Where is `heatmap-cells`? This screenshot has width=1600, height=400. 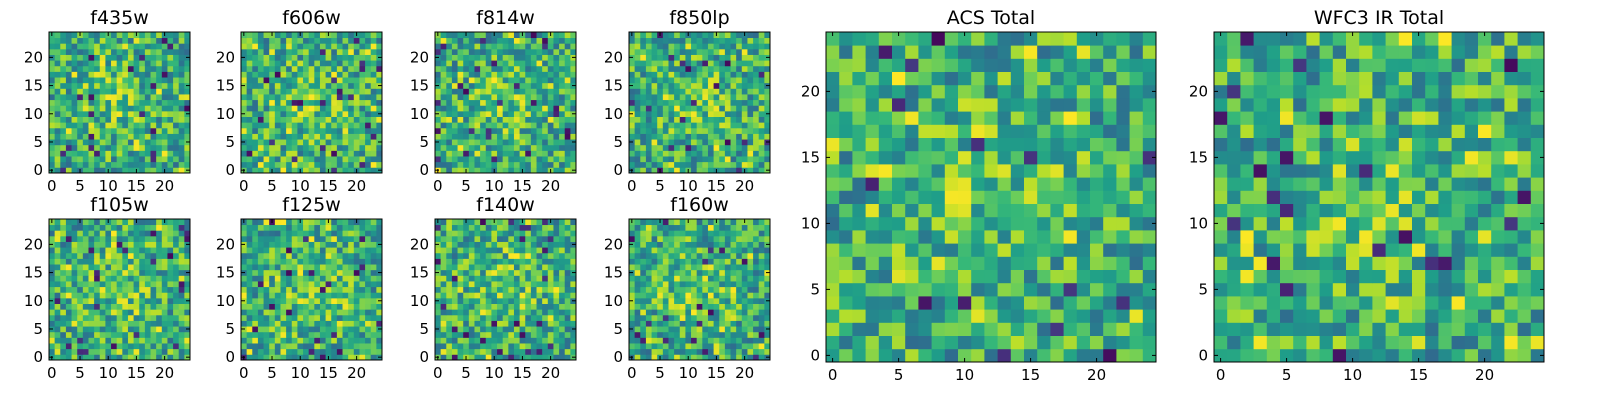
heatmap-cells is located at coordinates (312, 290).